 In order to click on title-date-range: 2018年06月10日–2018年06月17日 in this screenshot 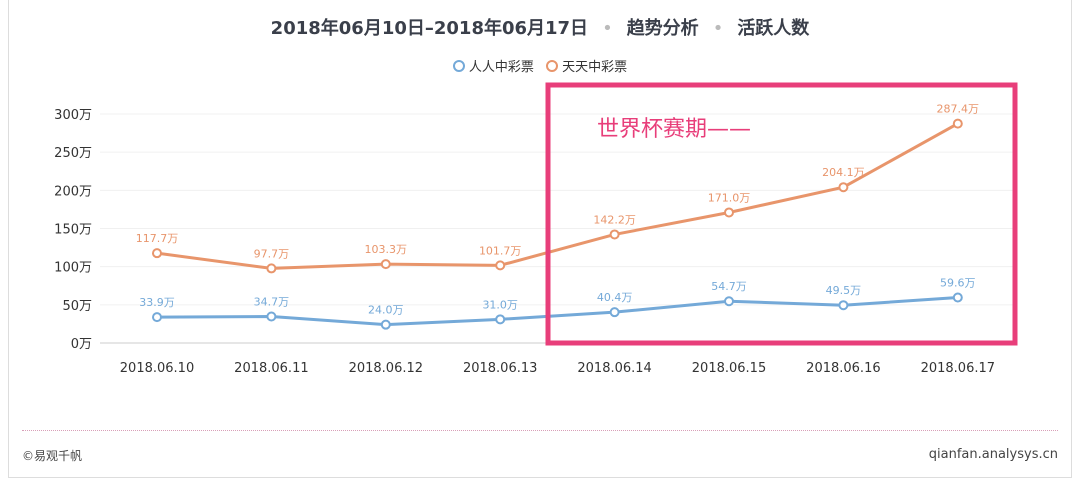, I will do `click(429, 28)`.